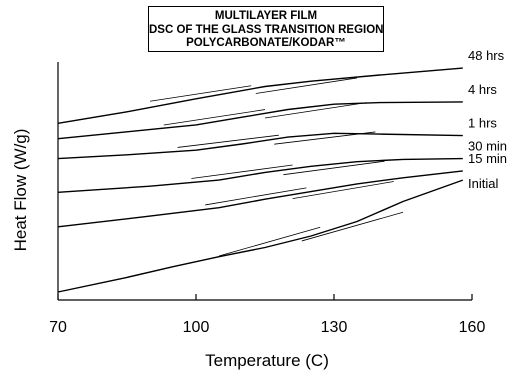 This screenshot has width=518, height=378. I want to click on x-tick-label-130: 130, so click(334, 327).